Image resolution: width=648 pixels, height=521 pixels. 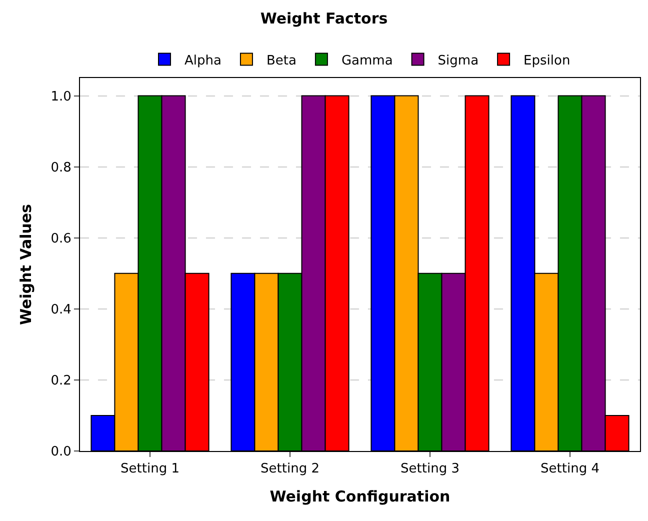 What do you see at coordinates (61, 96) in the screenshot?
I see `y-tick-label: 1.0` at bounding box center [61, 96].